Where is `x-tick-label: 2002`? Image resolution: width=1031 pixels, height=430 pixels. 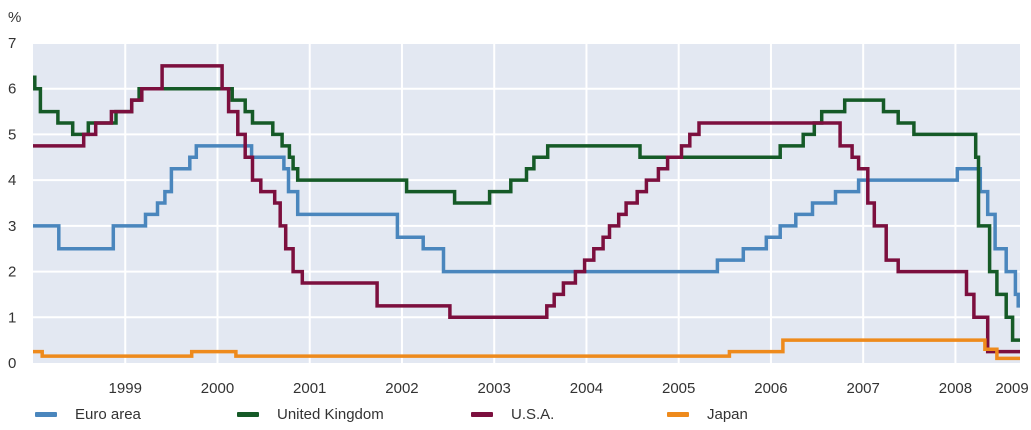 x-tick-label: 2002 is located at coordinates (401, 388).